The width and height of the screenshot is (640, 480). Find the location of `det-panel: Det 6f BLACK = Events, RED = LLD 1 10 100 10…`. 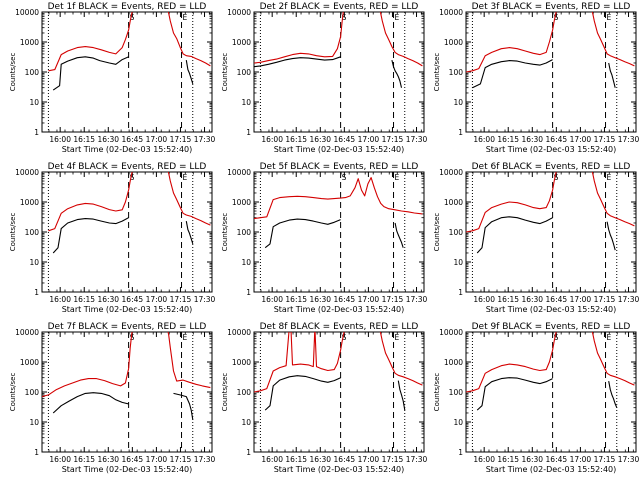

det-panel: Det 6f BLACK = Events, RED = LLD 1 10 100 10… is located at coordinates (536, 238).